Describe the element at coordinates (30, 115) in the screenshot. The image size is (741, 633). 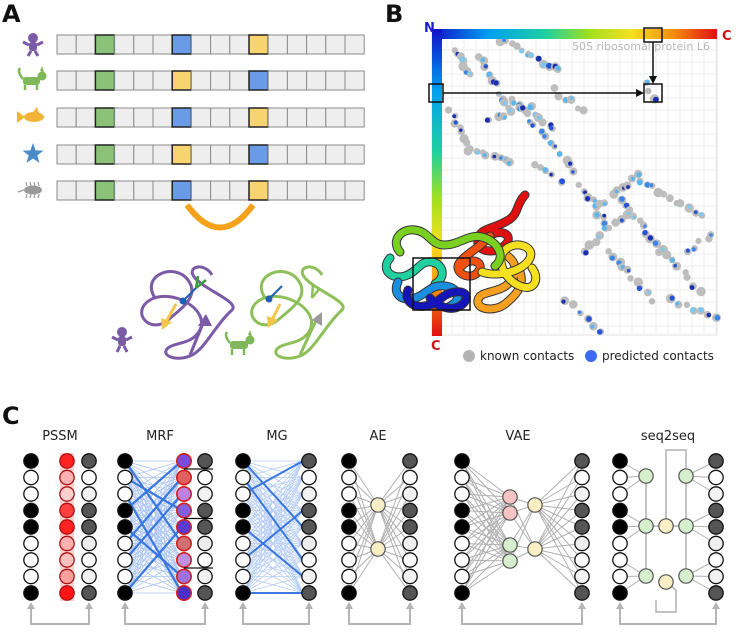
I see `fish-icon` at that location.